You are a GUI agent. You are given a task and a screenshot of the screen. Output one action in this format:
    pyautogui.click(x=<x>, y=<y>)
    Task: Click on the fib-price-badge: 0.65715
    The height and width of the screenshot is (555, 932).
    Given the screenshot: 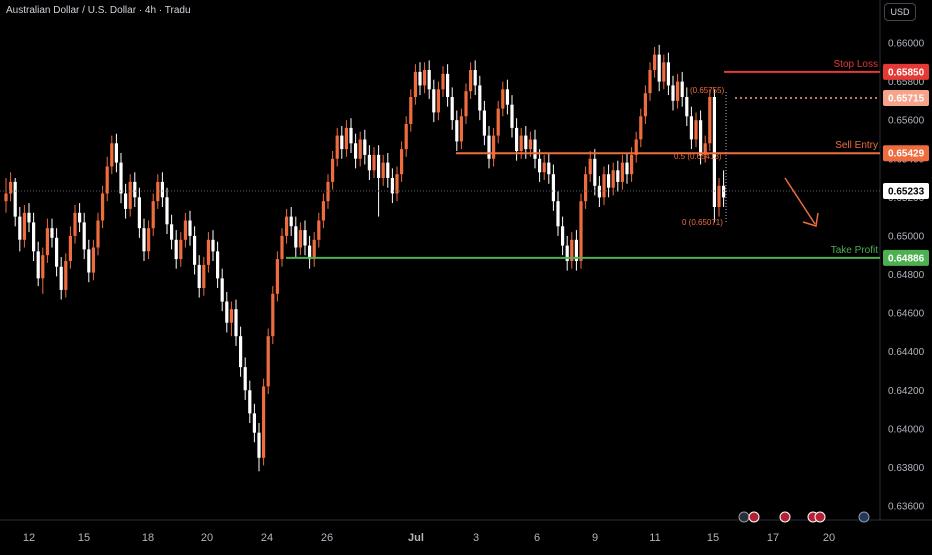 What is the action you would take?
    pyautogui.click(x=906, y=98)
    